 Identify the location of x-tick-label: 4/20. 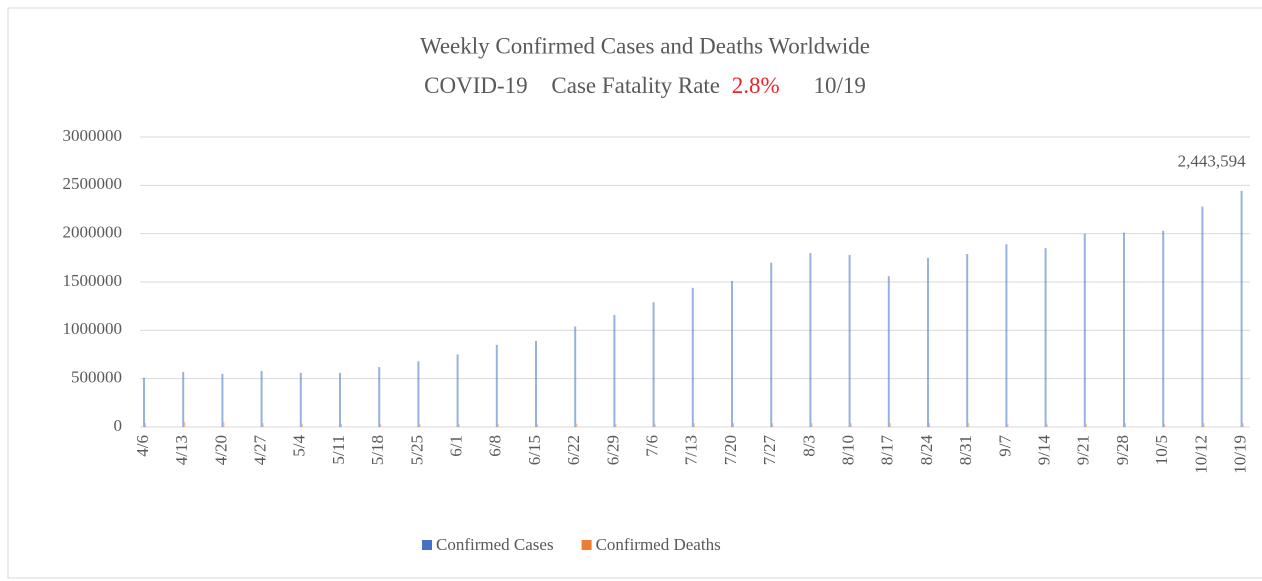
(220, 450).